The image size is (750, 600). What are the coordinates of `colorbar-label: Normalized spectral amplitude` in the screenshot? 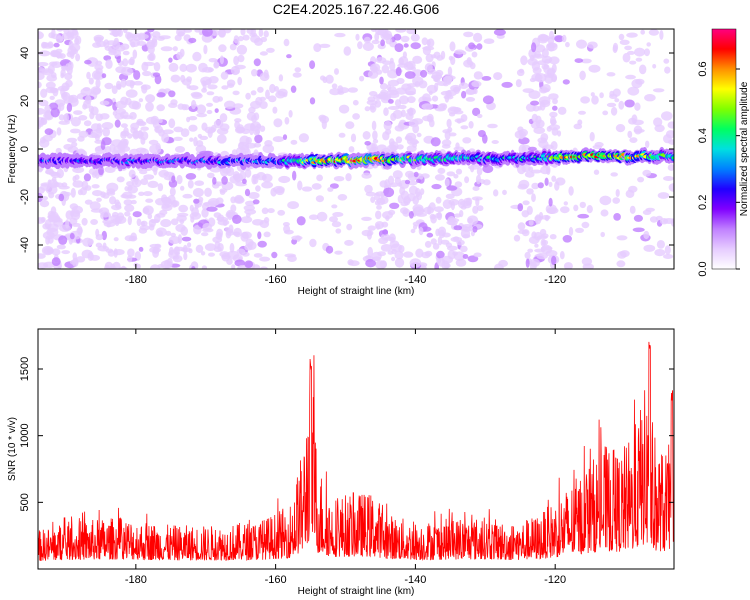 It's located at (744, 148).